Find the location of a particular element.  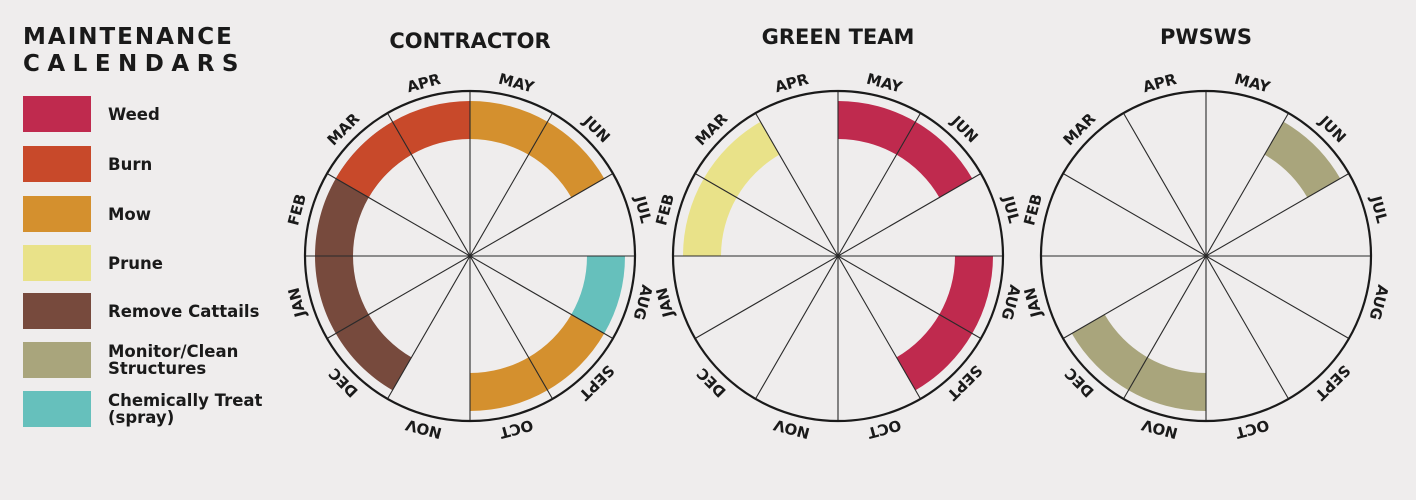

legend-label-prune: Prune is located at coordinates (135, 263).